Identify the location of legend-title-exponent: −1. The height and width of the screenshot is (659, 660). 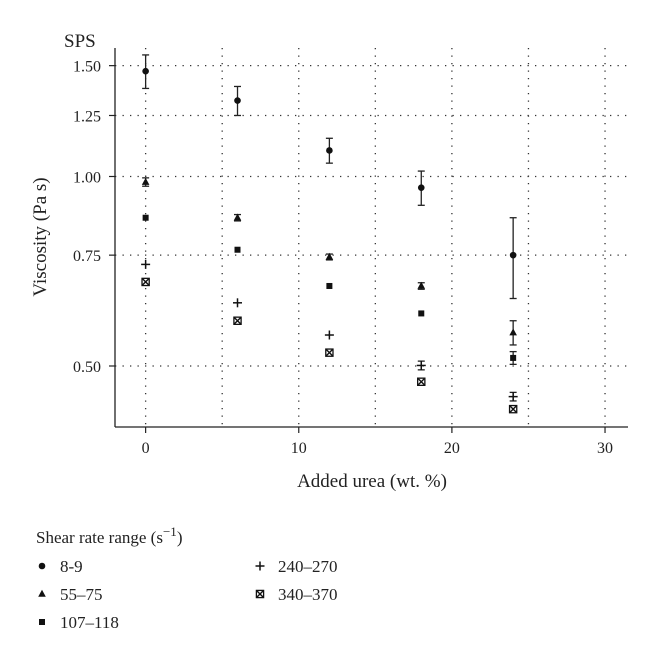
(170, 531).